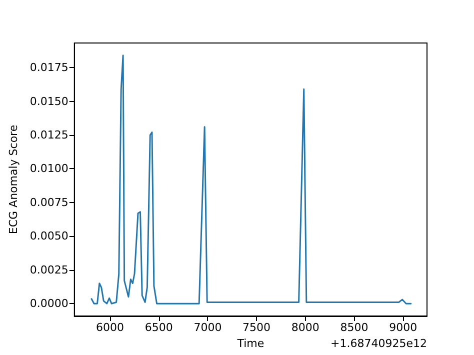 This screenshot has width=474, height=355. What do you see at coordinates (208, 327) in the screenshot?
I see `x-tick-label: 7000` at bounding box center [208, 327].